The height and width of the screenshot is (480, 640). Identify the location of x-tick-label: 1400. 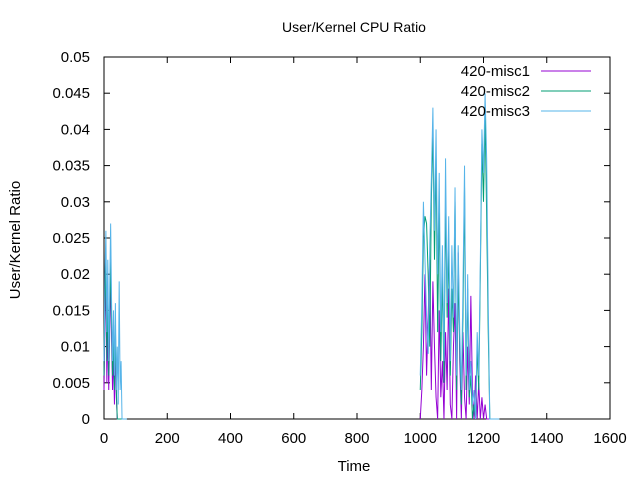
(546, 438).